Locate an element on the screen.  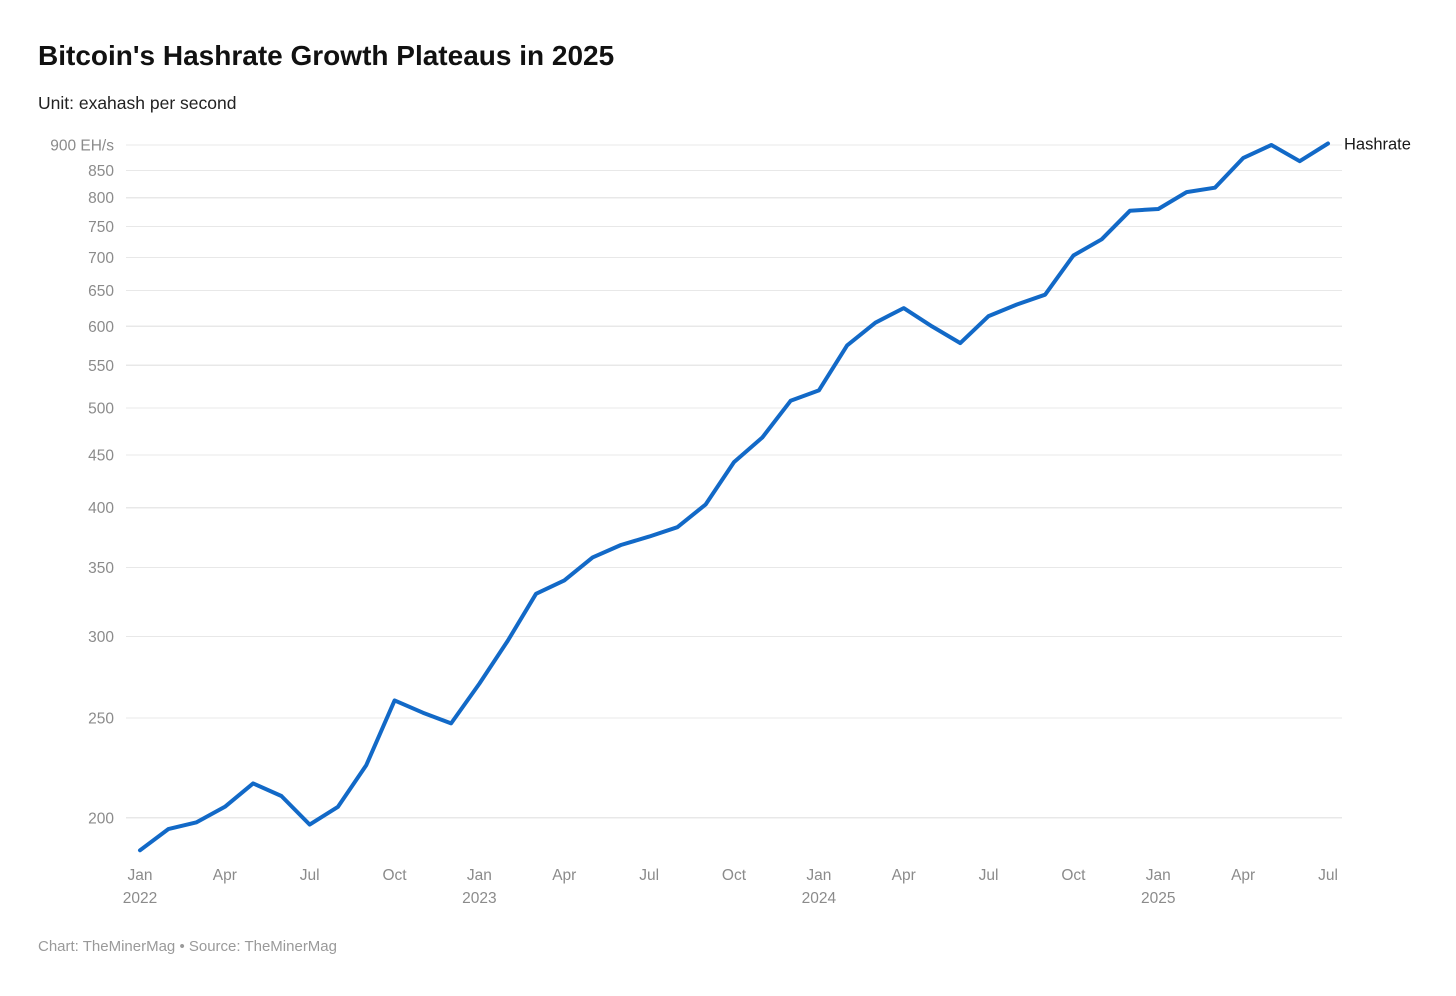
y-tick-label: 400 is located at coordinates (101, 508).